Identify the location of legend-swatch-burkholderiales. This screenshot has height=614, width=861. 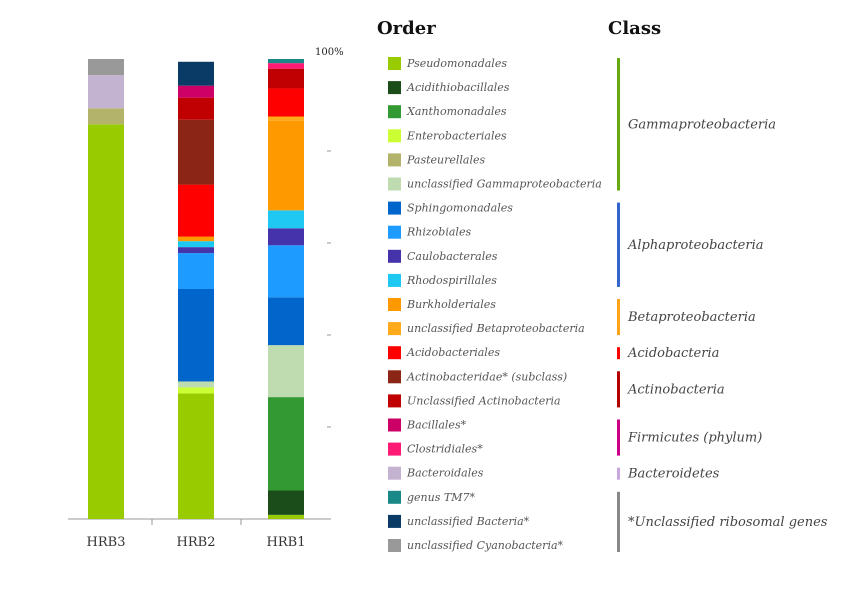
(394, 304).